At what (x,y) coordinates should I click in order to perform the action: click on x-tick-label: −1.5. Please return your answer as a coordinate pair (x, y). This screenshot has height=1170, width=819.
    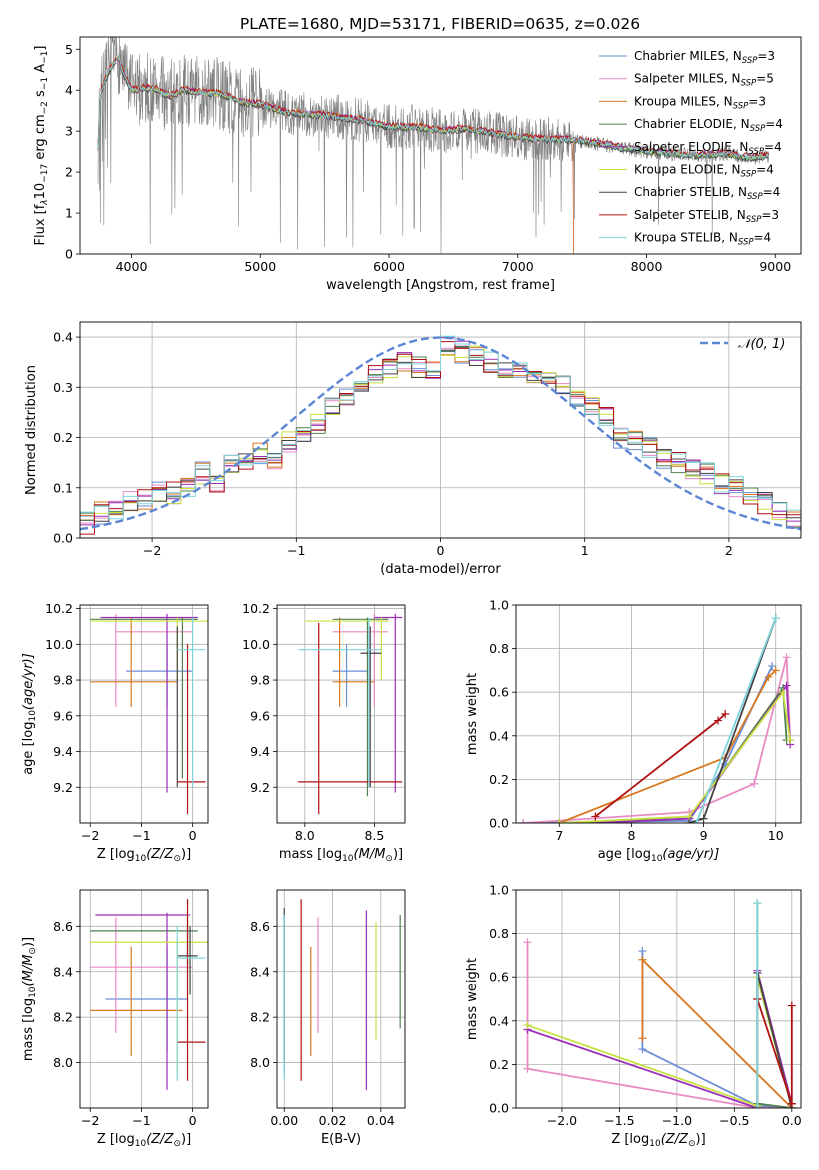
    Looking at the image, I should click on (619, 1120).